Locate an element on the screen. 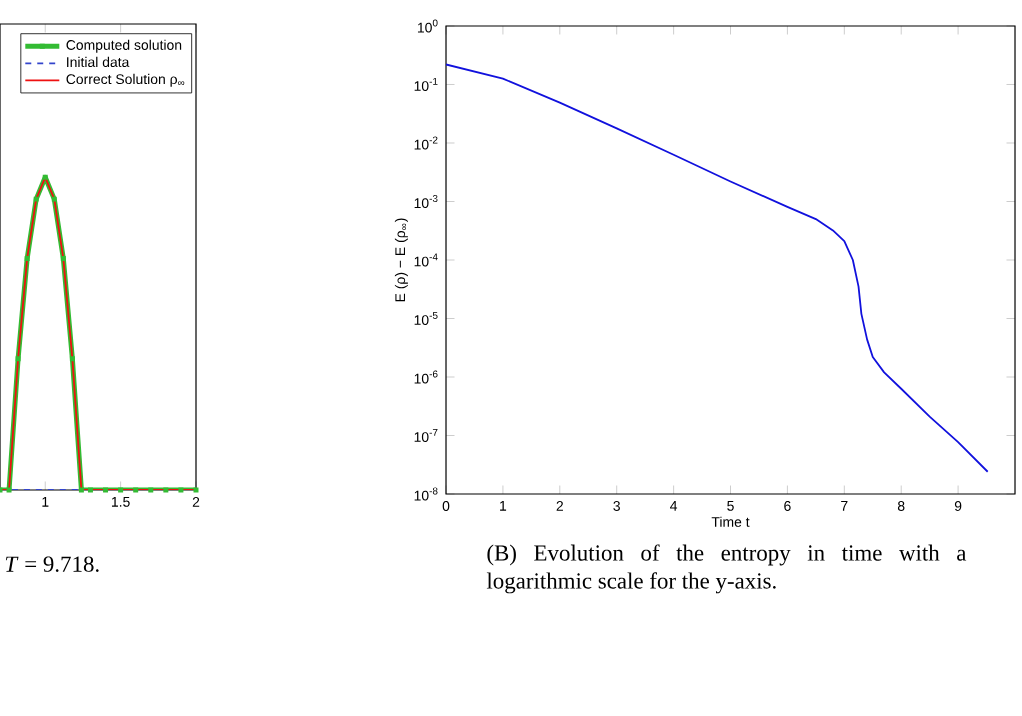  text: T = 9.718. is located at coordinates (52, 564).